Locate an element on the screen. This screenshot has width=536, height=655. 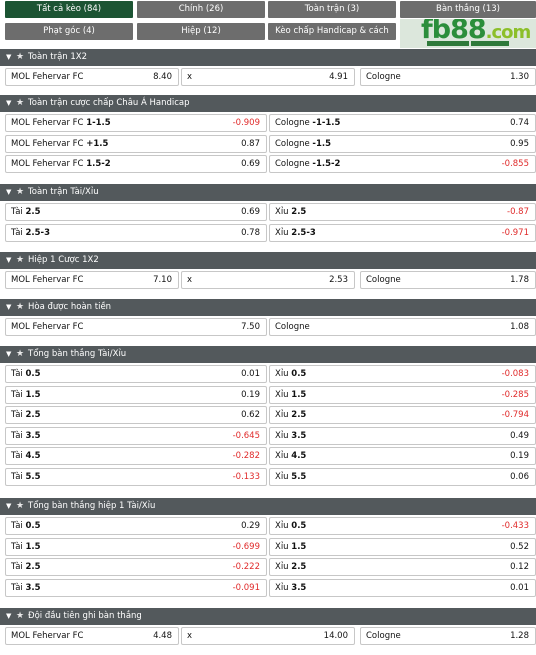
handicap-line: 3.5 is located at coordinates (33, 436).